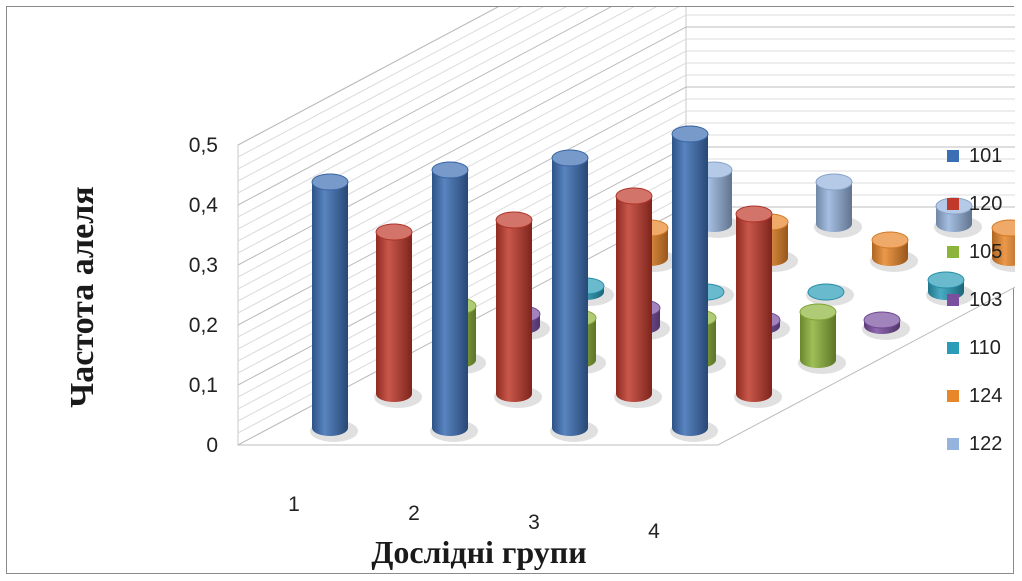 The image size is (1022, 581). I want to click on legend-label: 105, so click(985, 252).